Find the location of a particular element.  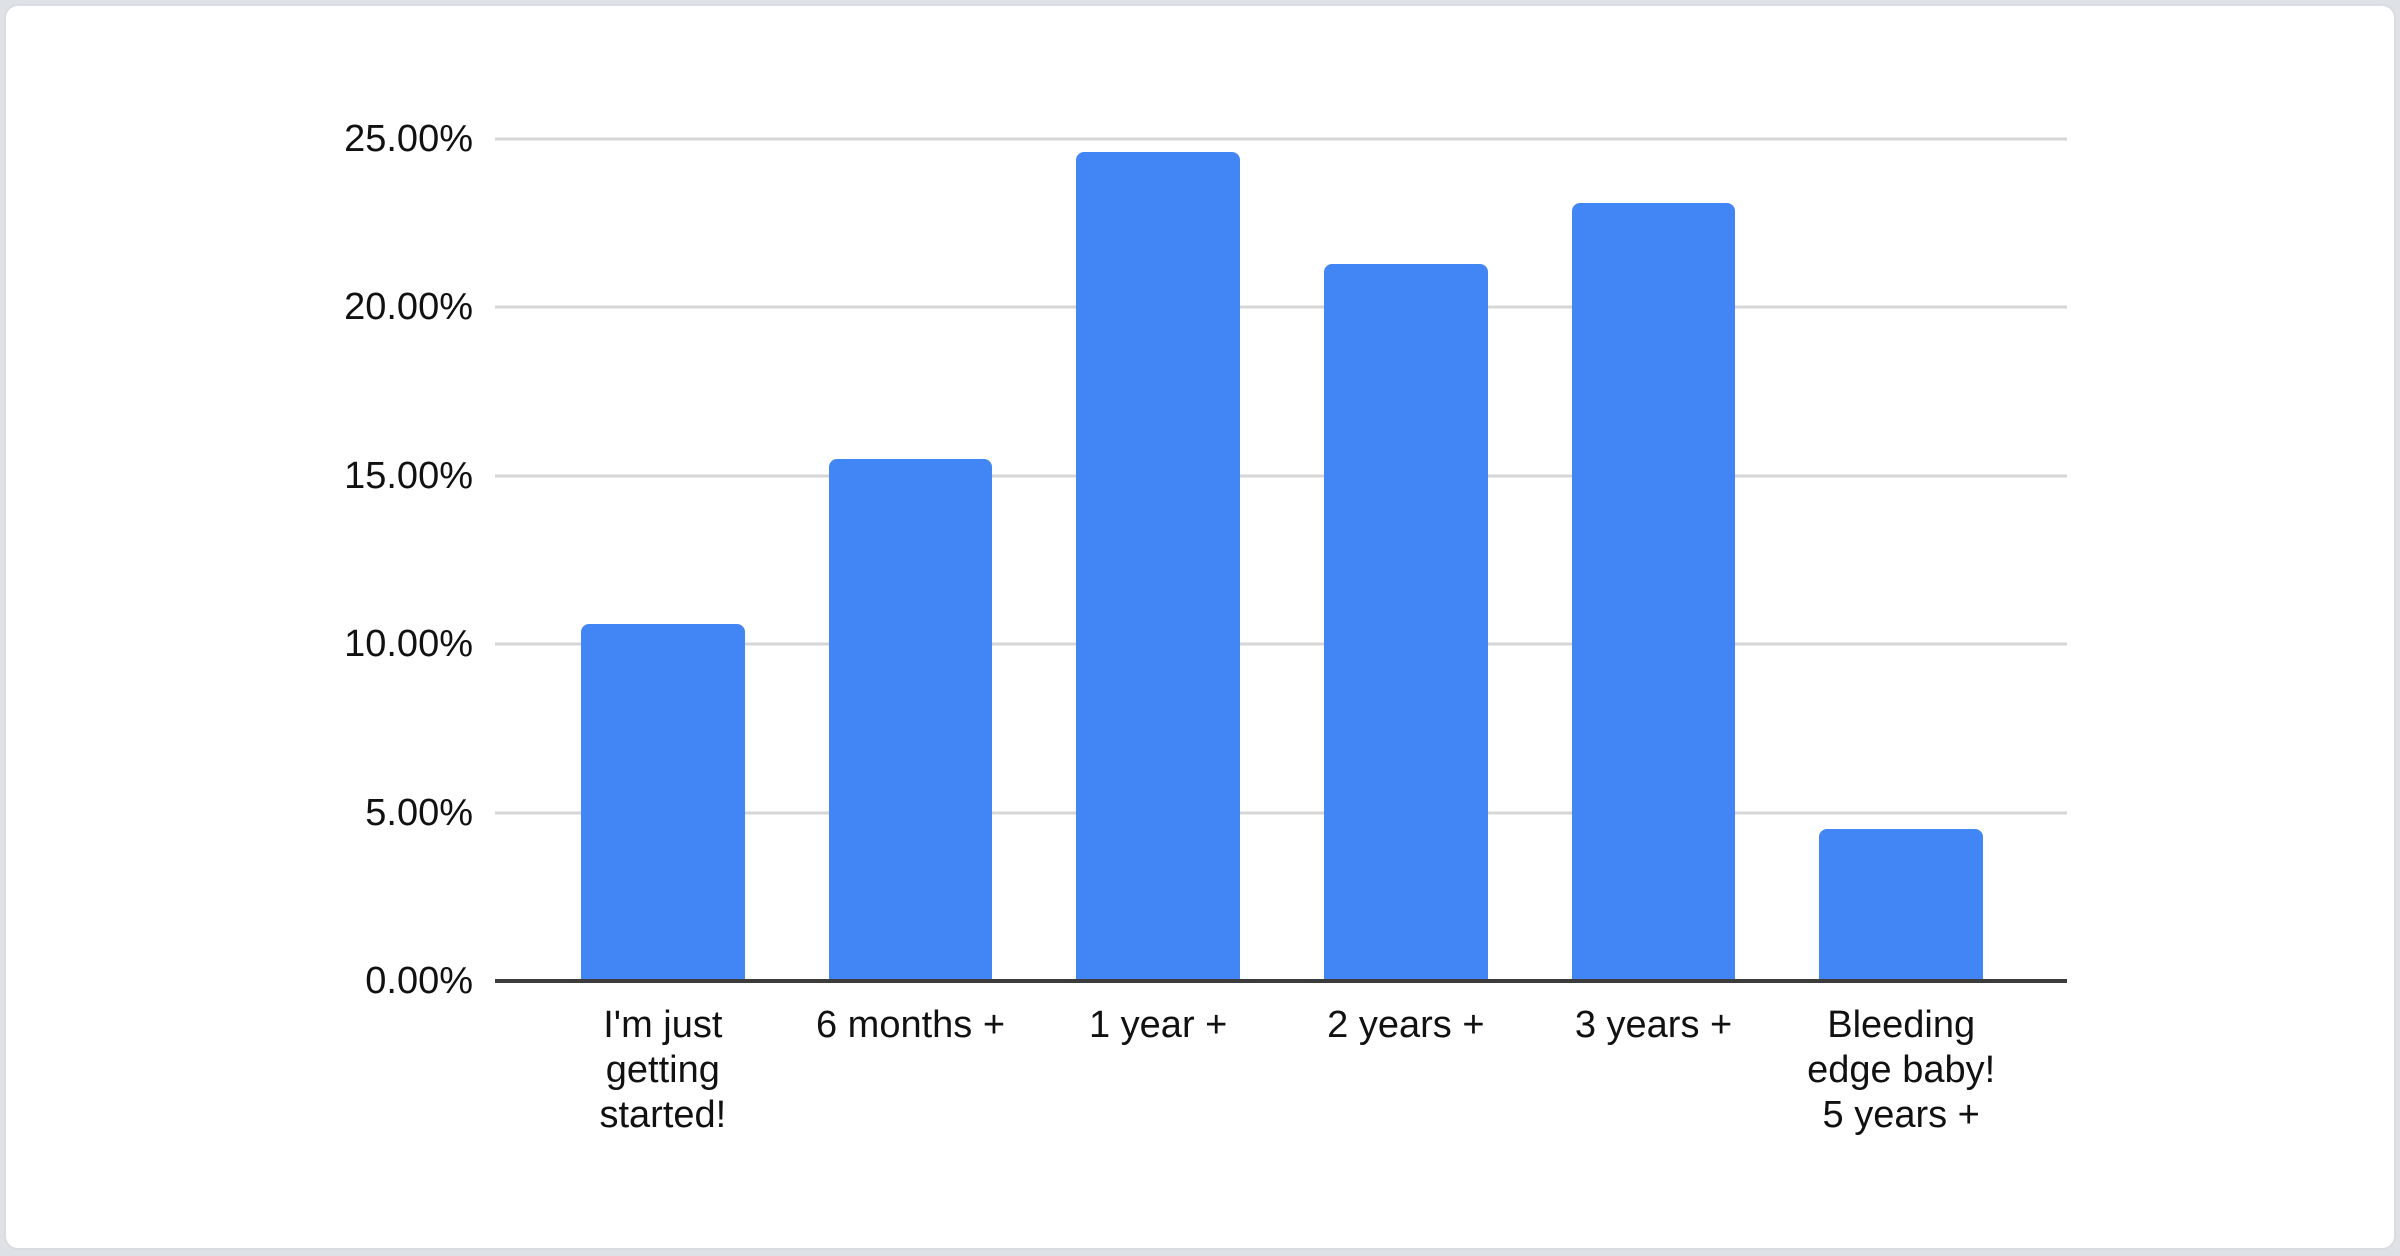

y-tick-label: 10.00% is located at coordinates (408, 644).